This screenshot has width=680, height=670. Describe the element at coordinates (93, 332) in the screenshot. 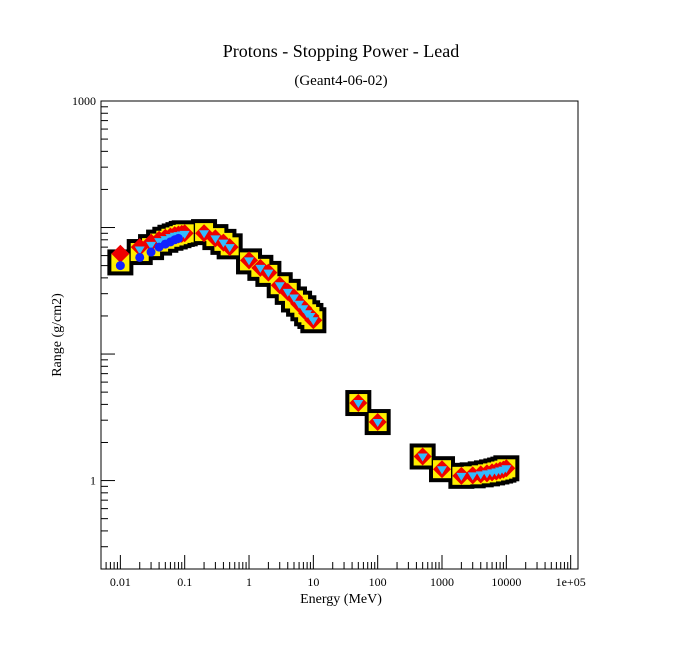

I see `y-axis-ticks: 1 1000` at that location.